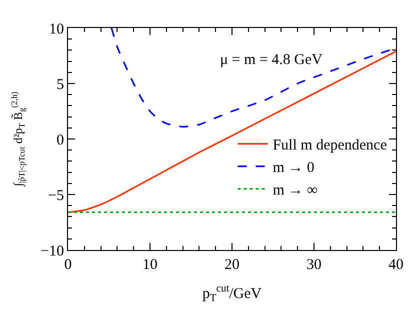 This screenshot has width=416, height=311. What do you see at coordinates (56, 29) in the screenshot?
I see `y-tick-label: 10` at bounding box center [56, 29].